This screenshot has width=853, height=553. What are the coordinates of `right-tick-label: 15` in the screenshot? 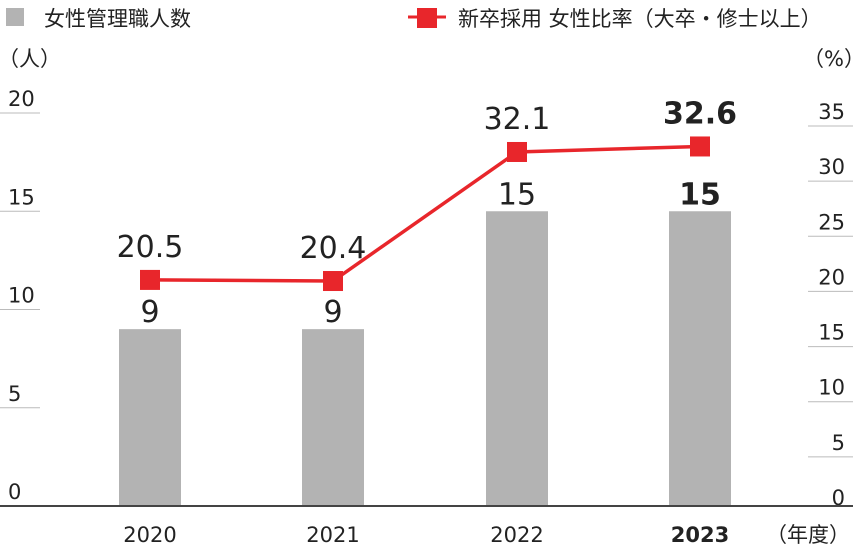 It's located at (831, 333).